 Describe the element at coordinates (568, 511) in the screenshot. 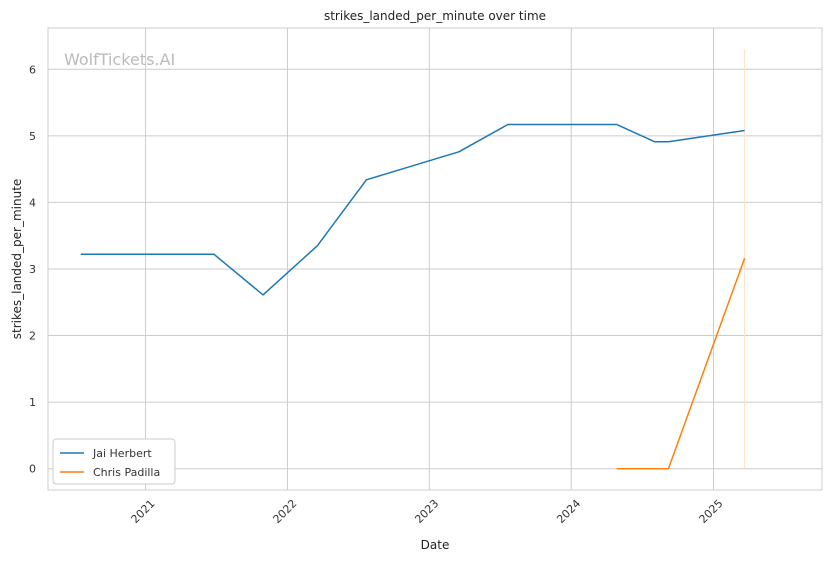

I see `x-tick-label: 2024` at that location.